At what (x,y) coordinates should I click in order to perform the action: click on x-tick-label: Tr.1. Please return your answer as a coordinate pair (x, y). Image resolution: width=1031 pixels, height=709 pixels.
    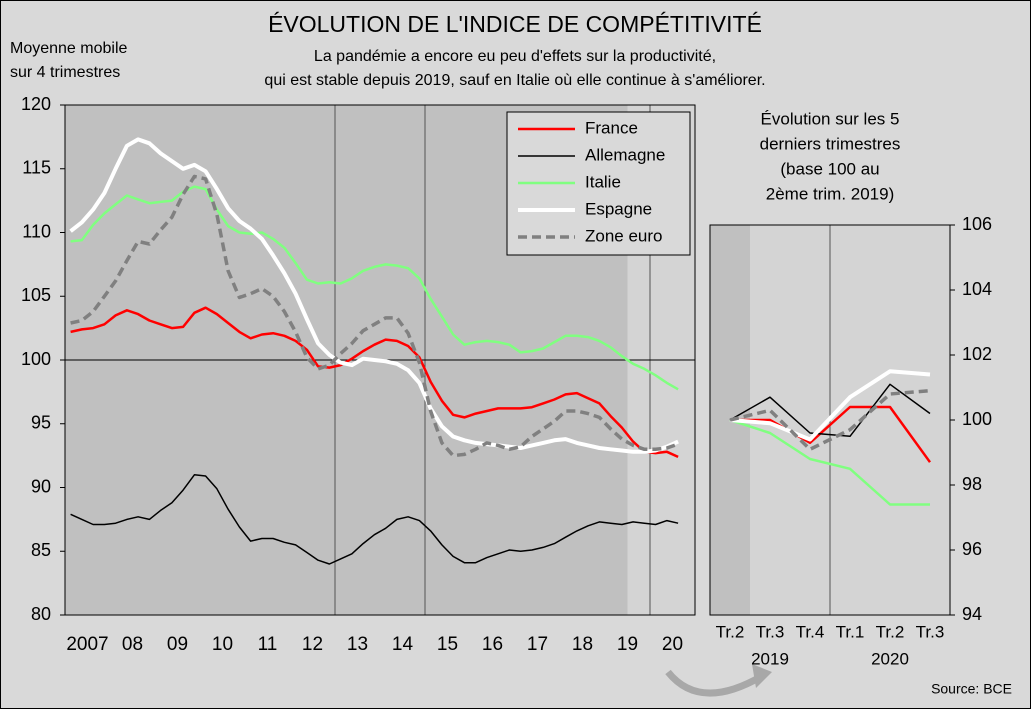
    Looking at the image, I should click on (850, 631).